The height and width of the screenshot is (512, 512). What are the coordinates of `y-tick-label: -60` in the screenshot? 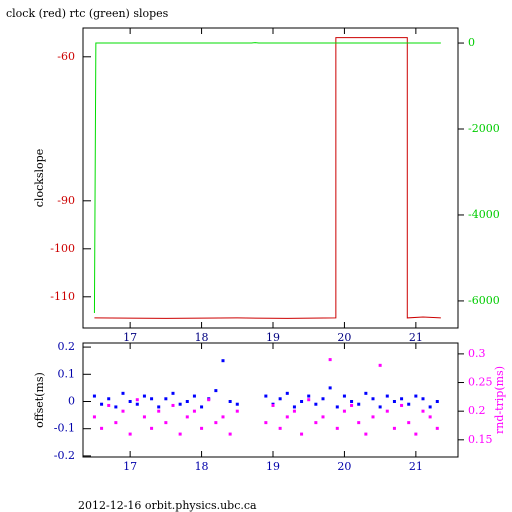 It's located at (66, 56).